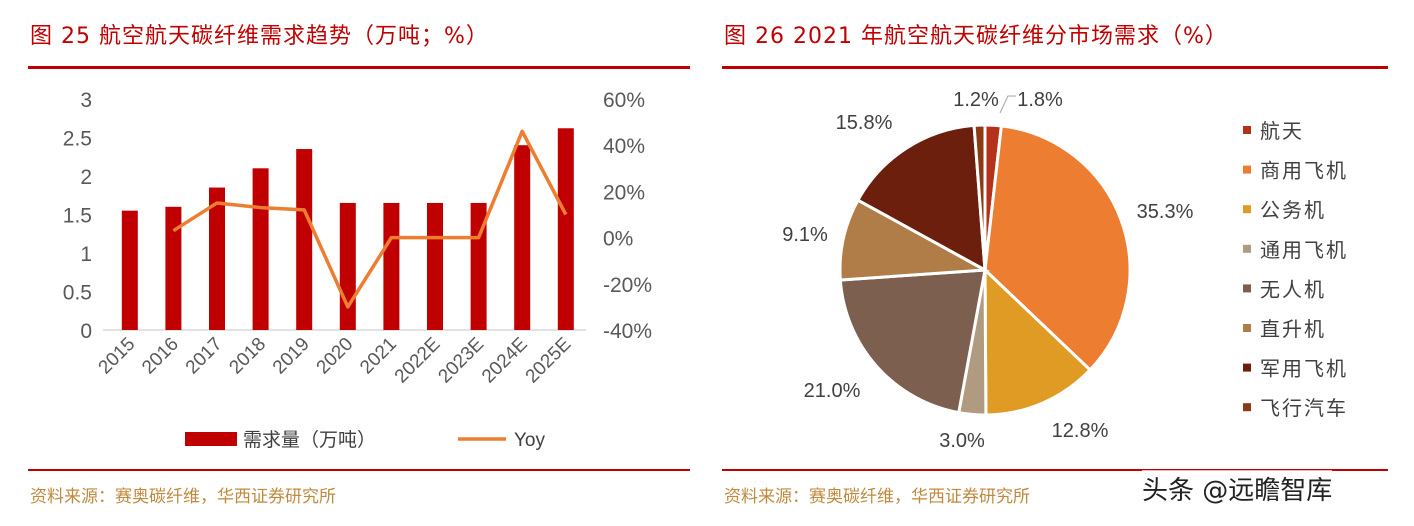  I want to click on left-title-rule, so click(359, 67).